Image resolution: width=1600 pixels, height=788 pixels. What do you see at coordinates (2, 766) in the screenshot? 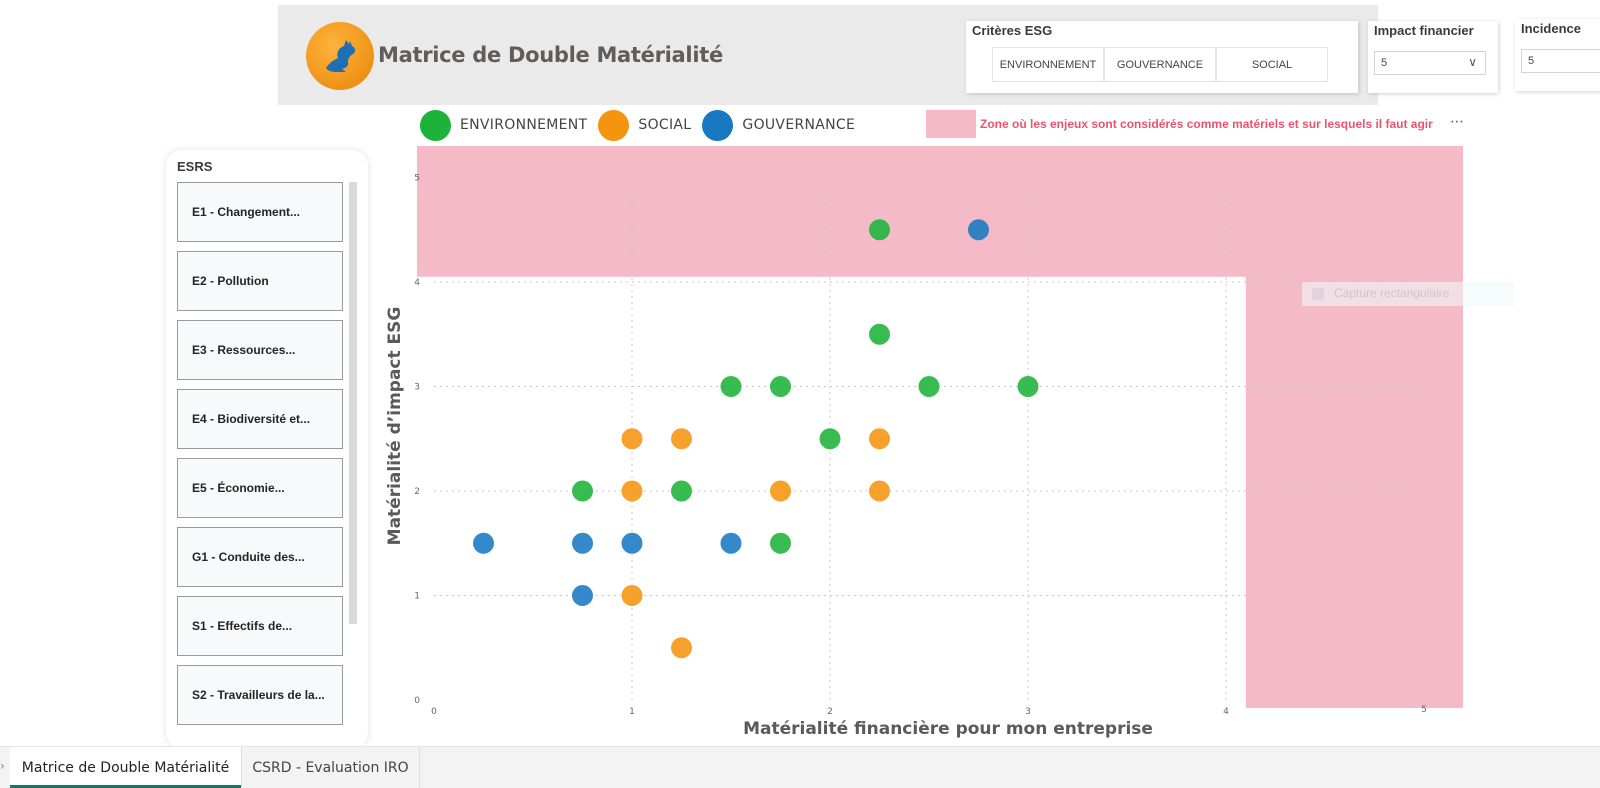
I see `tab-scroll-left-icon: ›` at bounding box center [2, 766].